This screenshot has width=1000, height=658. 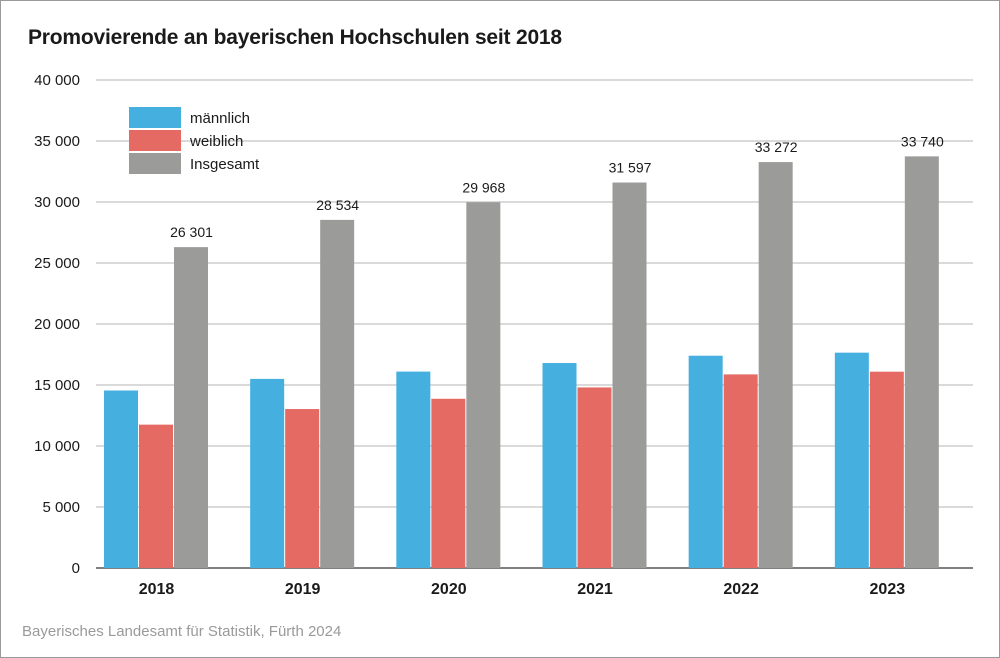 I want to click on bar-weiblich-2021, so click(x=594, y=477).